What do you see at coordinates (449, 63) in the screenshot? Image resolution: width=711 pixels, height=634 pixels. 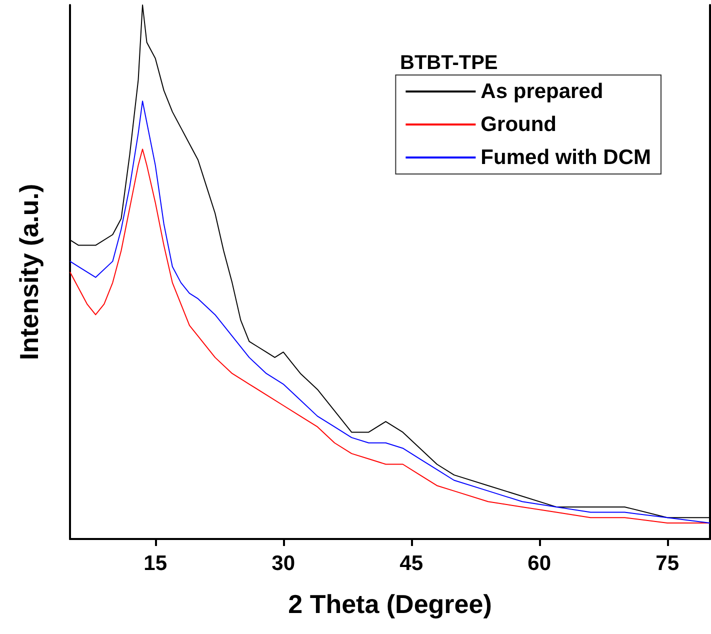 I see `legend-title: BTBT-TPE` at bounding box center [449, 63].